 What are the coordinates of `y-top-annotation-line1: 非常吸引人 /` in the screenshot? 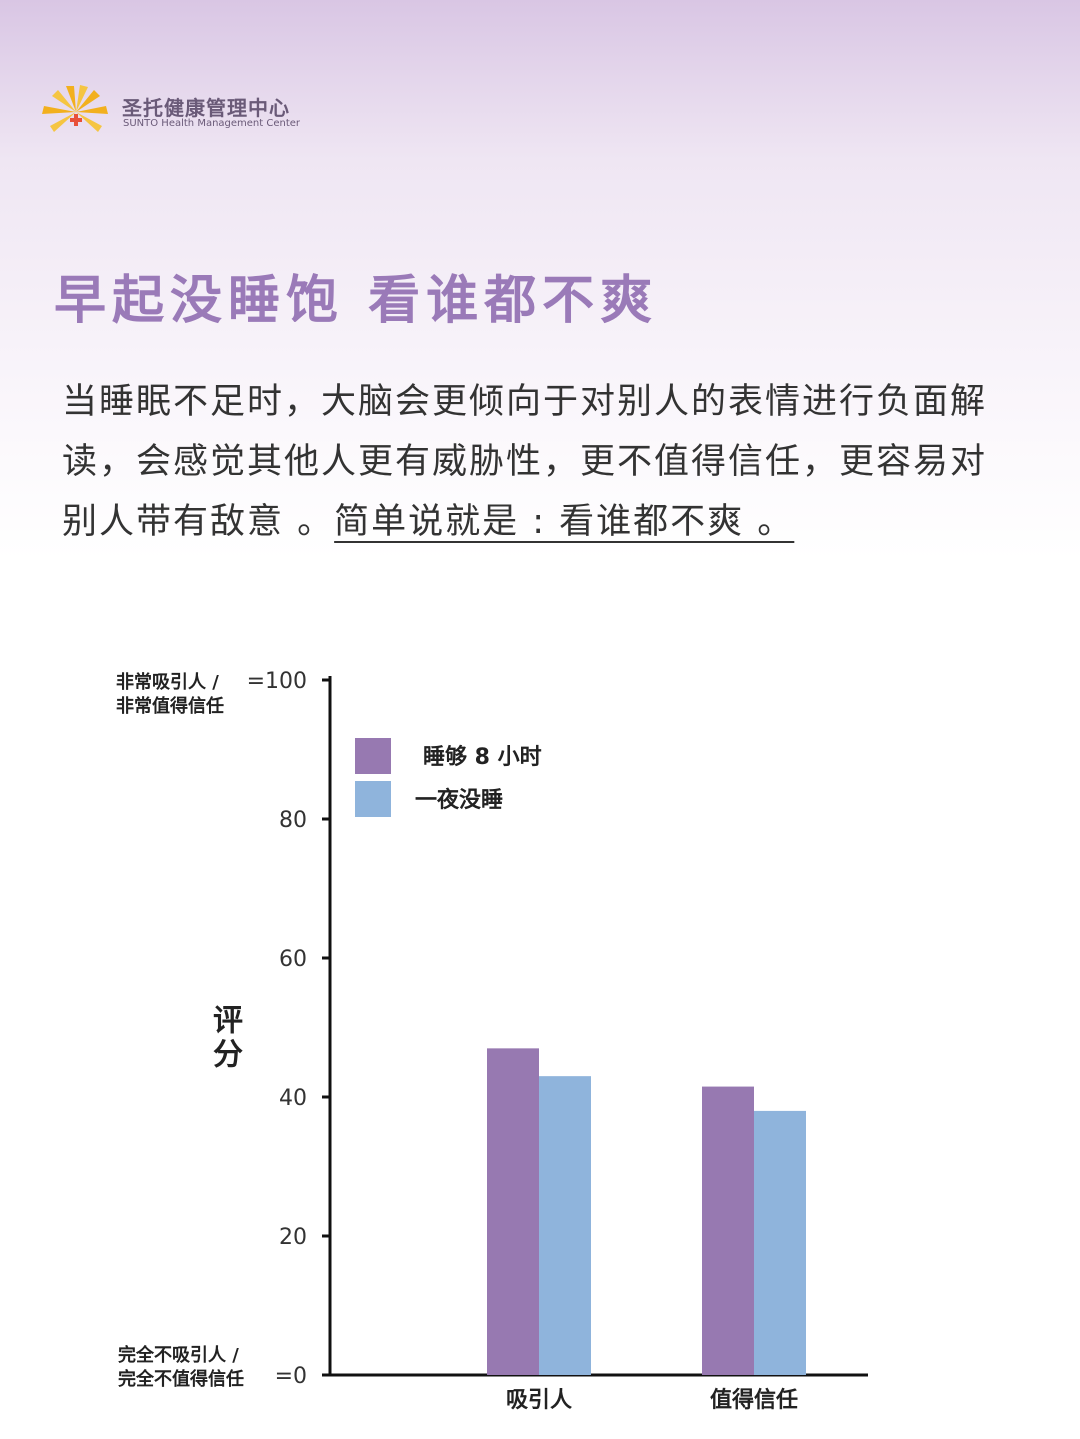 It's located at (167, 682).